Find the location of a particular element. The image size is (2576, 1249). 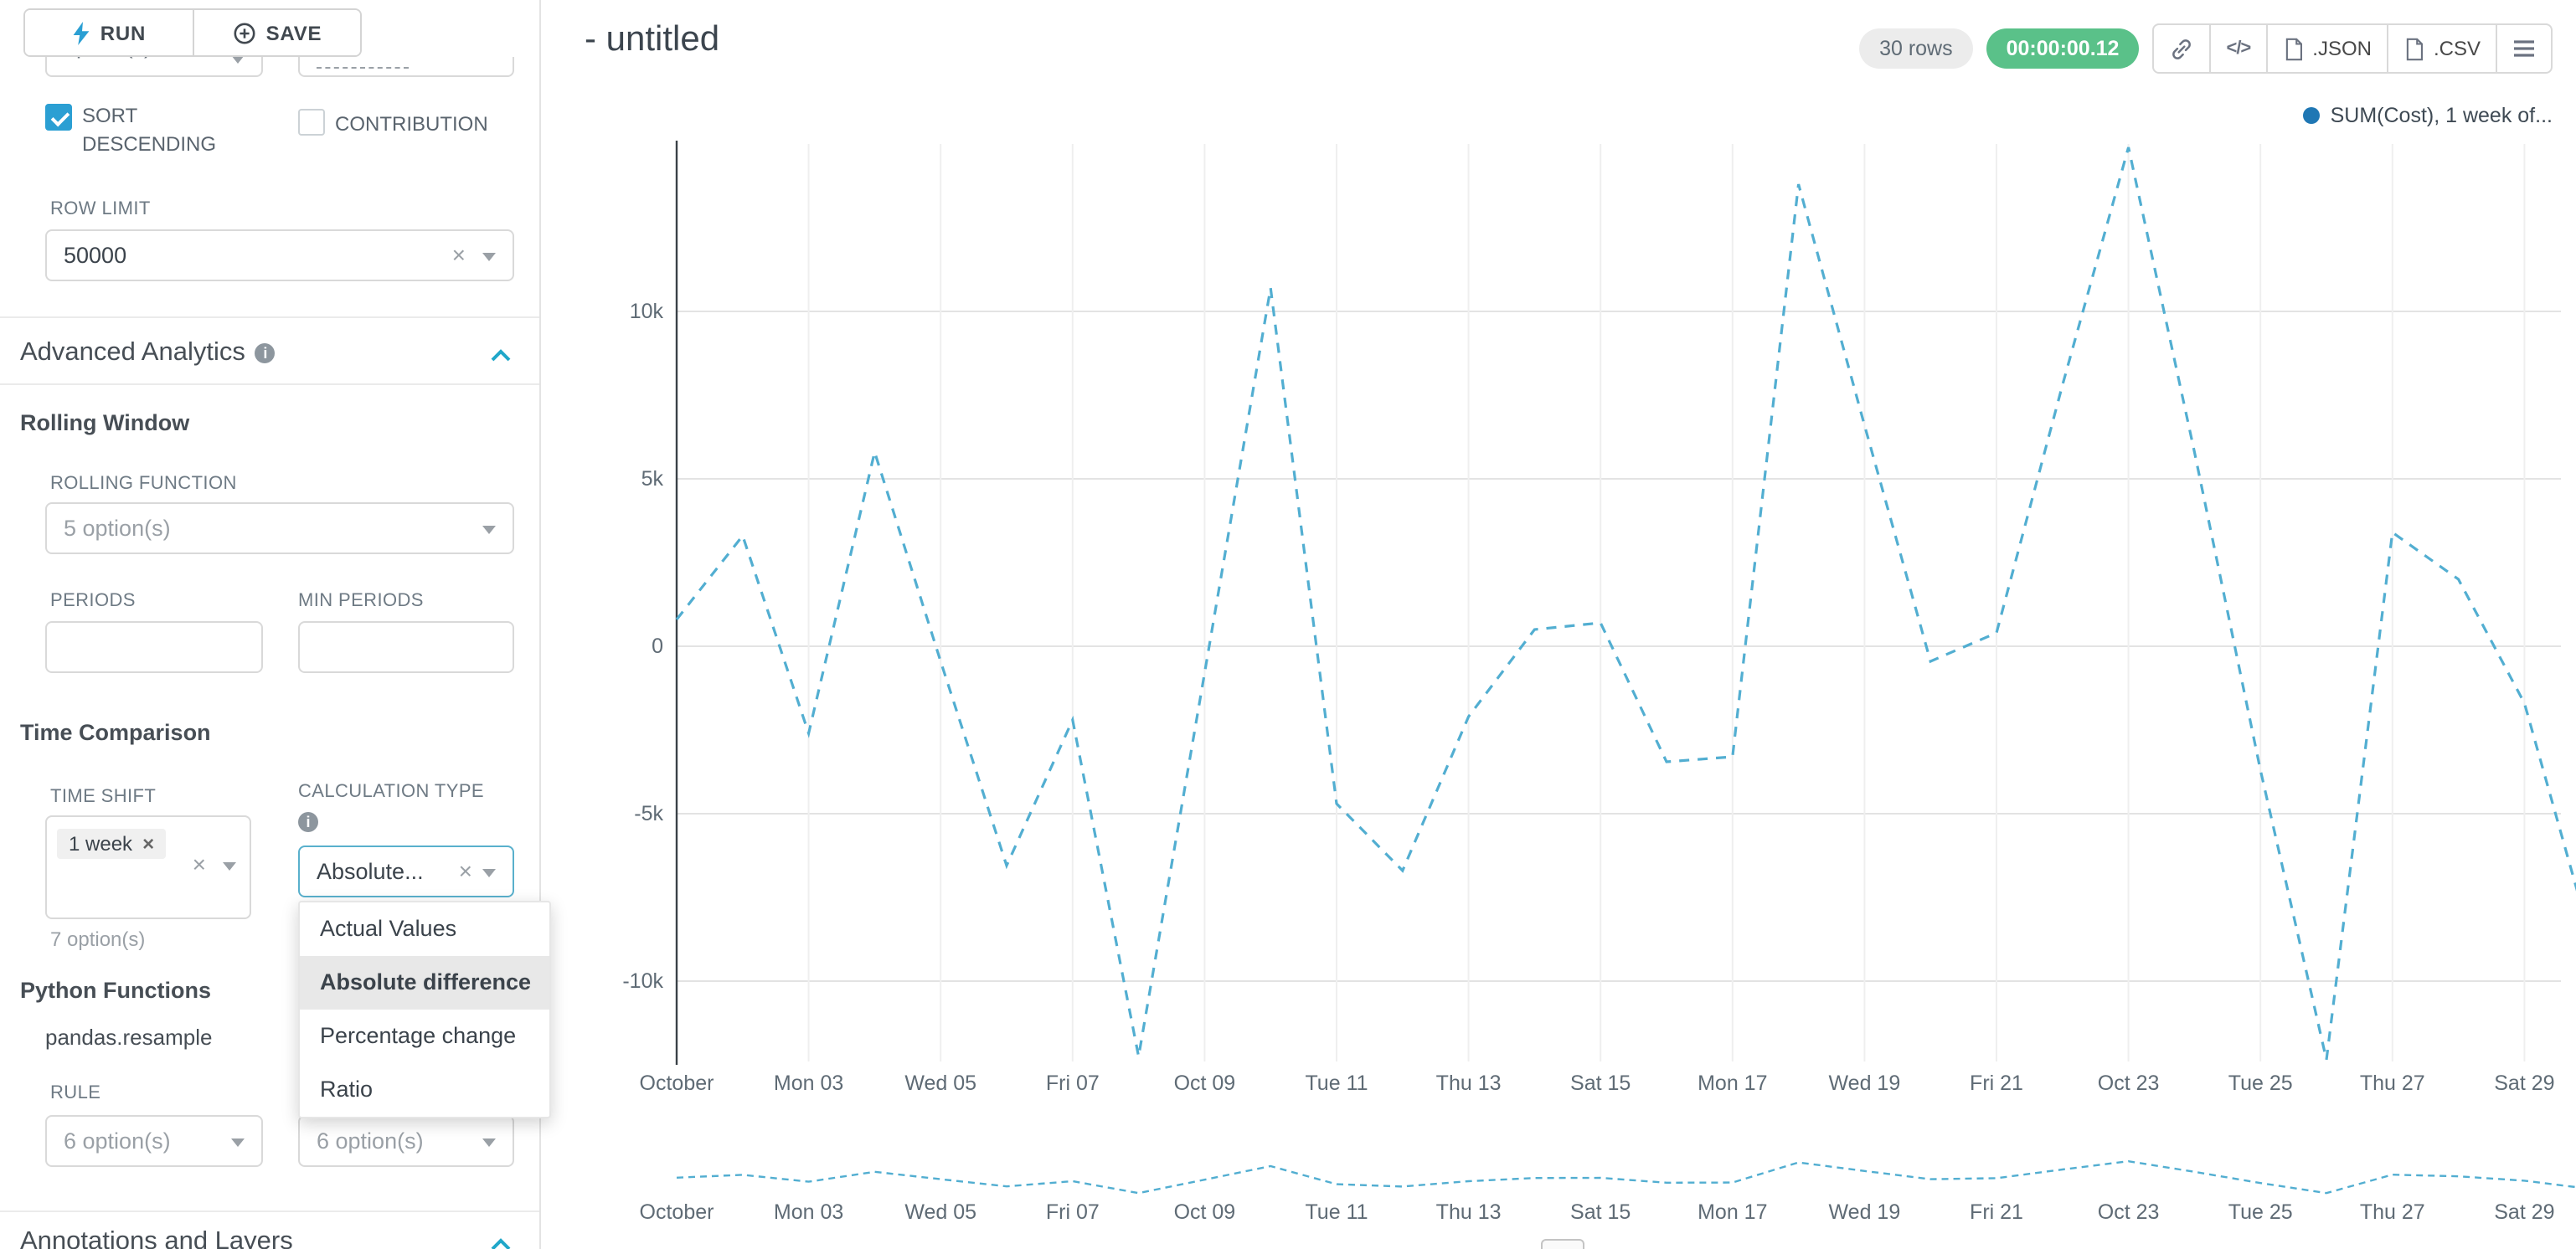

link-icon is located at coordinates (2182, 49).